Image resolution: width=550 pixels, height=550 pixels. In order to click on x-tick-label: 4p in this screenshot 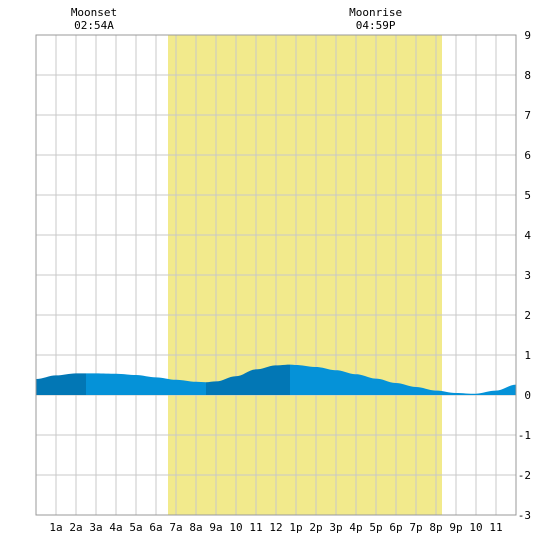, I will do `click(355, 527)`.